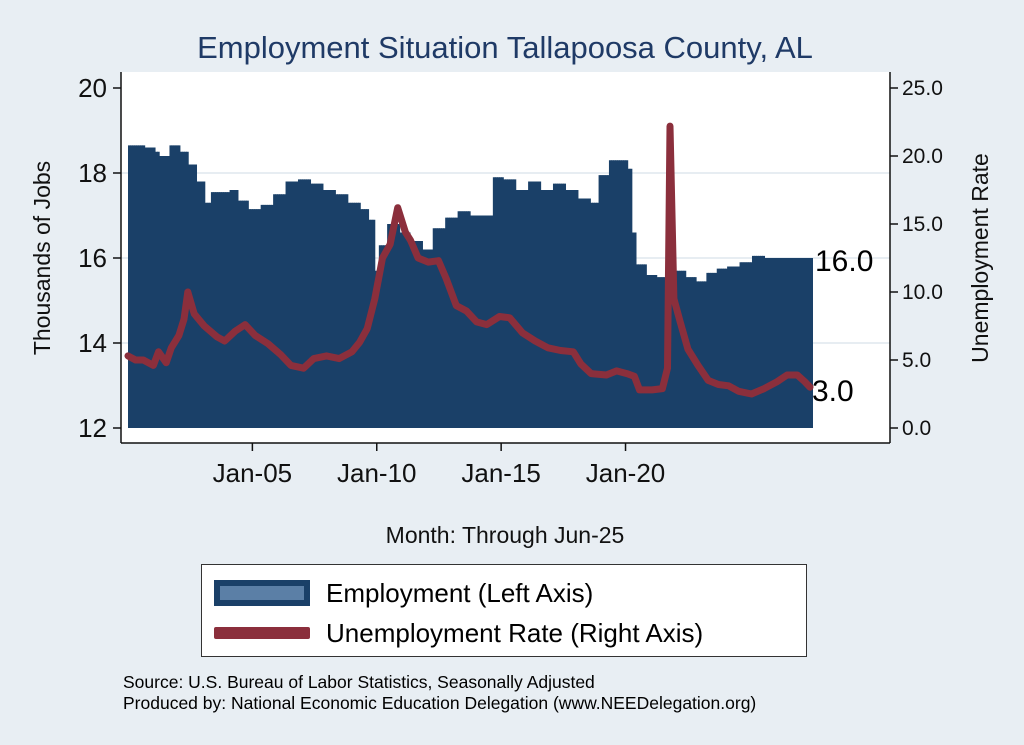 The image size is (1024, 745). Describe the element at coordinates (922, 292) in the screenshot. I see `right-tick-label: 10.0` at that location.